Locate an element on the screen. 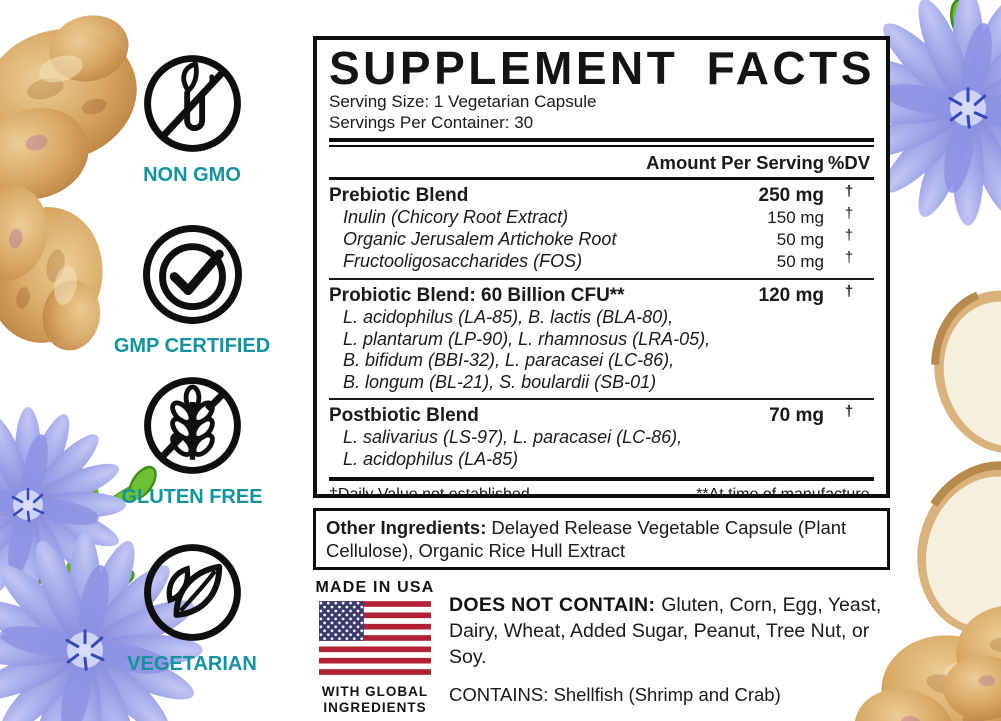  column-amount-per-serving: Amount Per Serving is located at coordinates (735, 162).